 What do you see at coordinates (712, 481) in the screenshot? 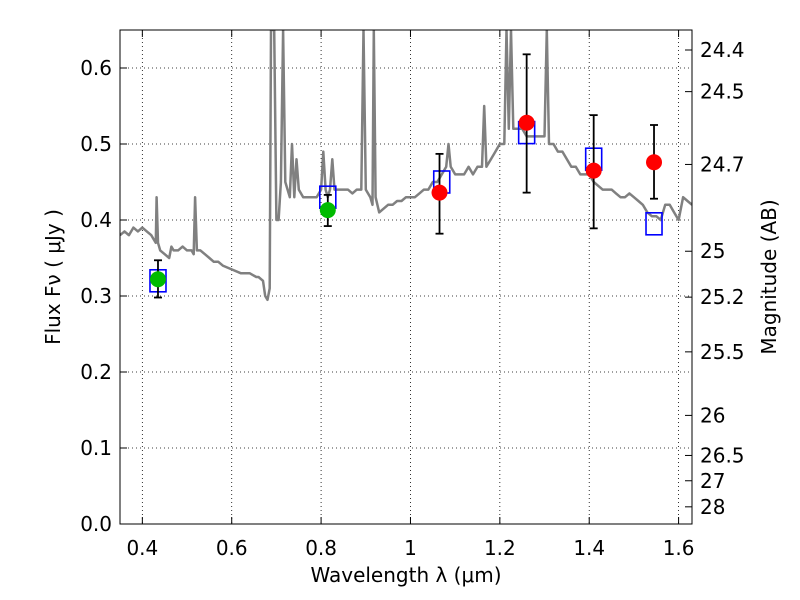
I see `y2-tick-label: 27` at bounding box center [712, 481].